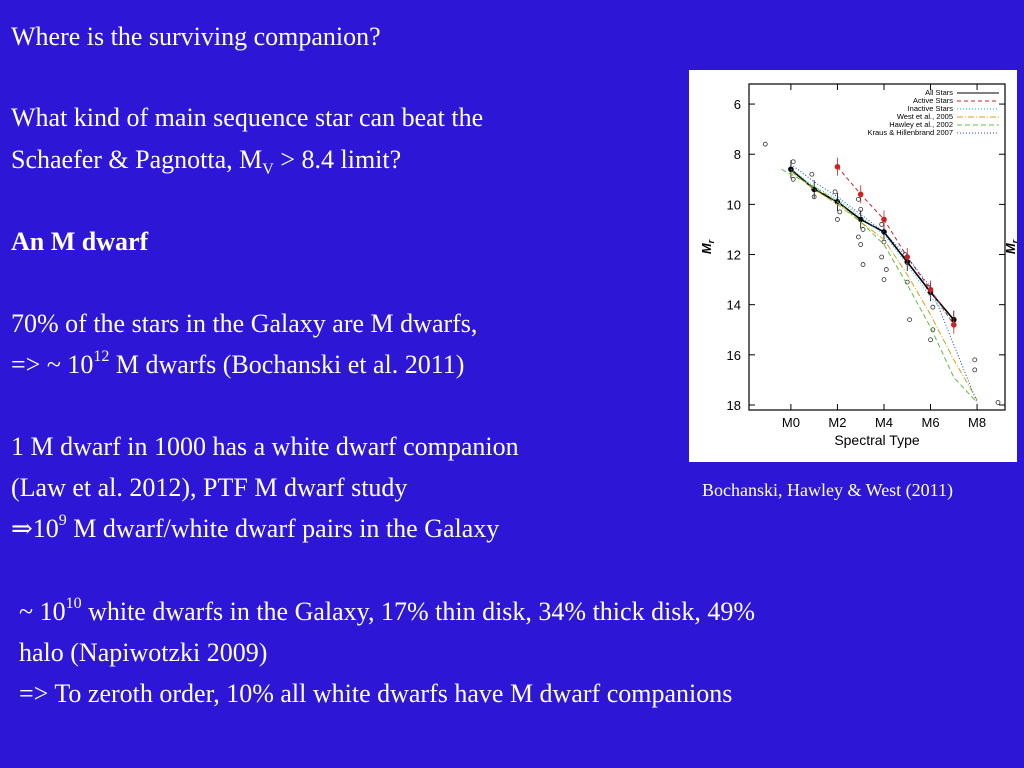 The height and width of the screenshot is (768, 1024). I want to click on mdwarf-count-exponent: 12, so click(101, 357).